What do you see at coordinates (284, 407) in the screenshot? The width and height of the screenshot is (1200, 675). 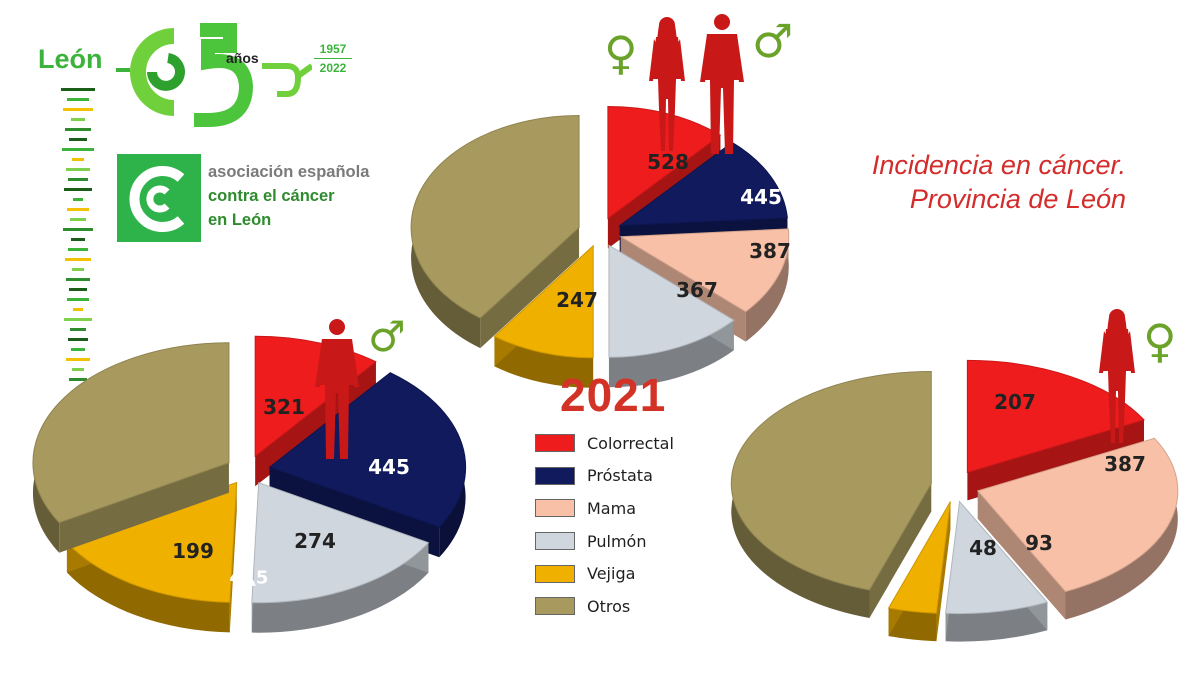 I see `pie-label-hombres-colorrectal: 321` at bounding box center [284, 407].